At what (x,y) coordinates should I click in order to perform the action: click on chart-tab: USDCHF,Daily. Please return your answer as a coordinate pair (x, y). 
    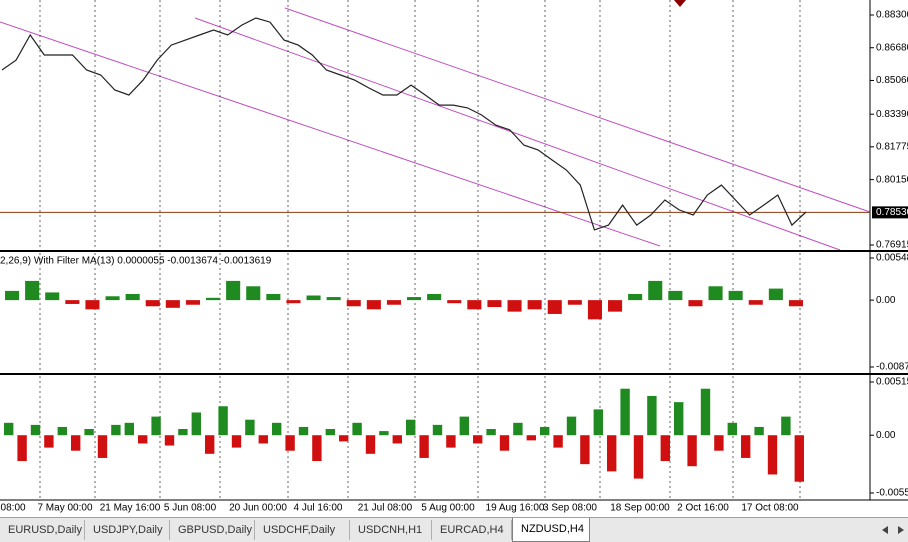
    Looking at the image, I should click on (302, 530).